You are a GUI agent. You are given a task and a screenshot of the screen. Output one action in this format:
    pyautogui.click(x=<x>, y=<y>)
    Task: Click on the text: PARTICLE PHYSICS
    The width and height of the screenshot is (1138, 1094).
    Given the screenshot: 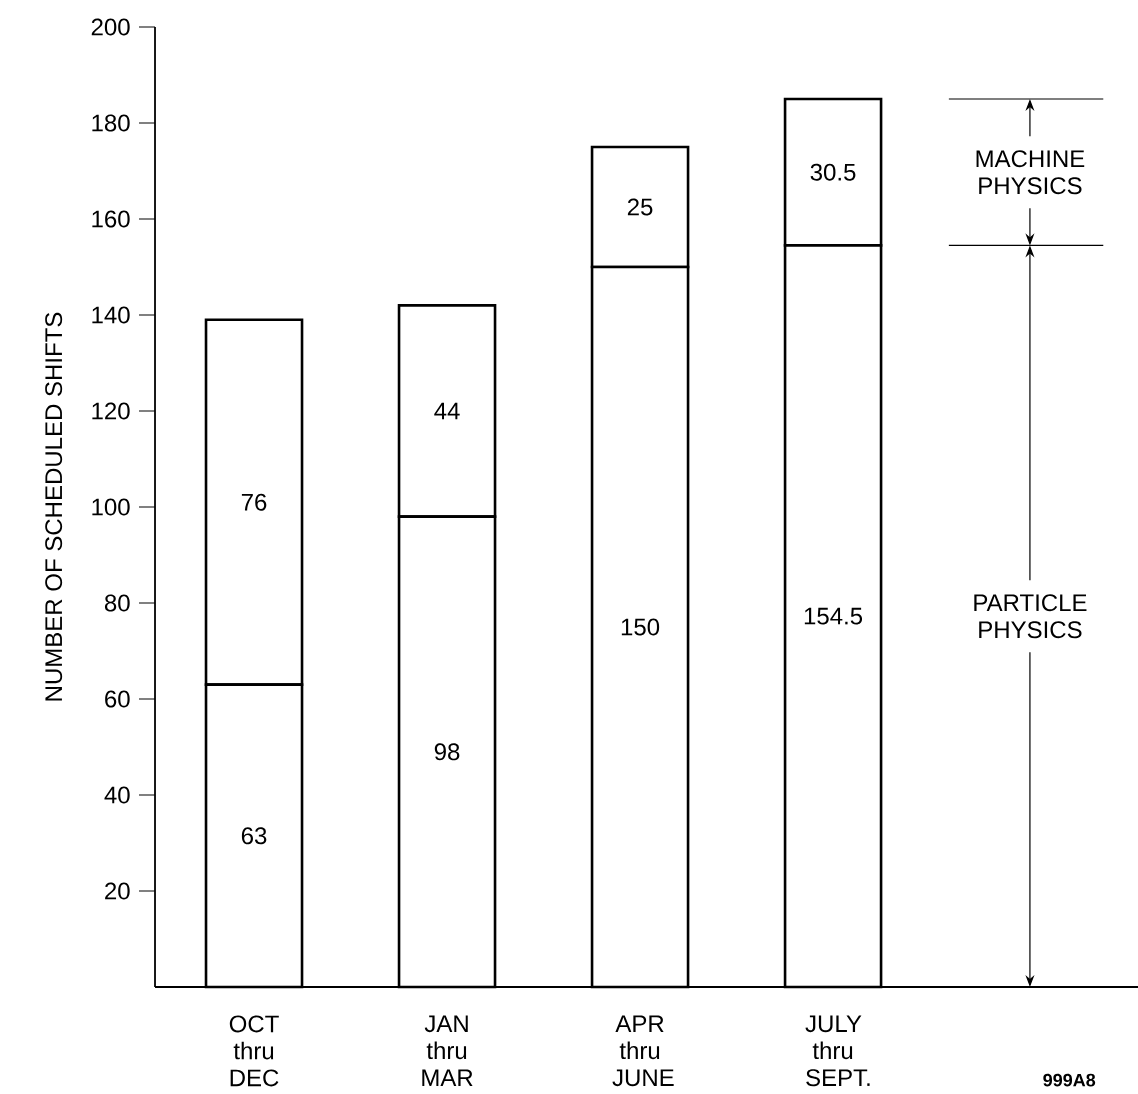 What is the action you would take?
    pyautogui.click(x=1030, y=616)
    